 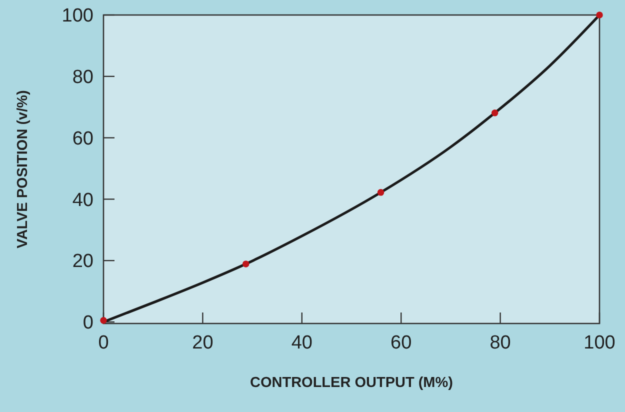 What do you see at coordinates (83, 77) in the screenshot?
I see `y-tick-label: 80` at bounding box center [83, 77].